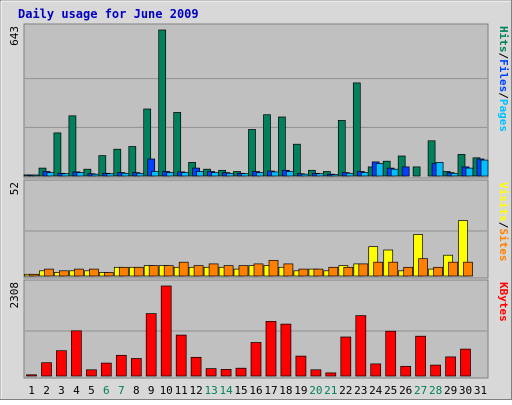 Image resolution: width=512 pixels, height=405 pixels. Describe the element at coordinates (61, 390) in the screenshot. I see `day-label-3: 3` at that location.